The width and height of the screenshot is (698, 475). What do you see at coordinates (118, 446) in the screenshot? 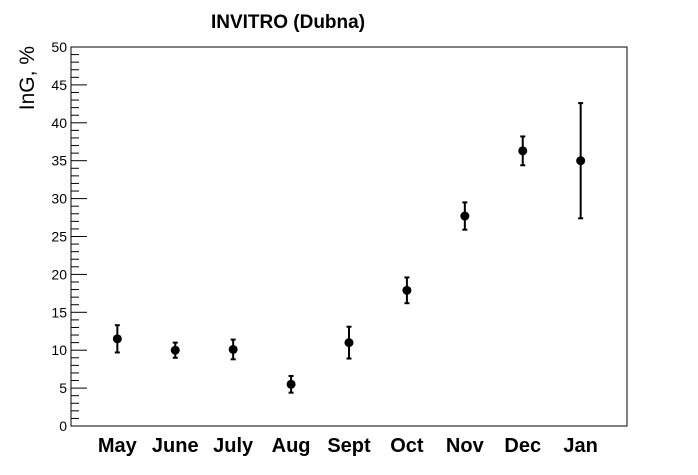
I see `x-tick-label: May` at bounding box center [118, 446].